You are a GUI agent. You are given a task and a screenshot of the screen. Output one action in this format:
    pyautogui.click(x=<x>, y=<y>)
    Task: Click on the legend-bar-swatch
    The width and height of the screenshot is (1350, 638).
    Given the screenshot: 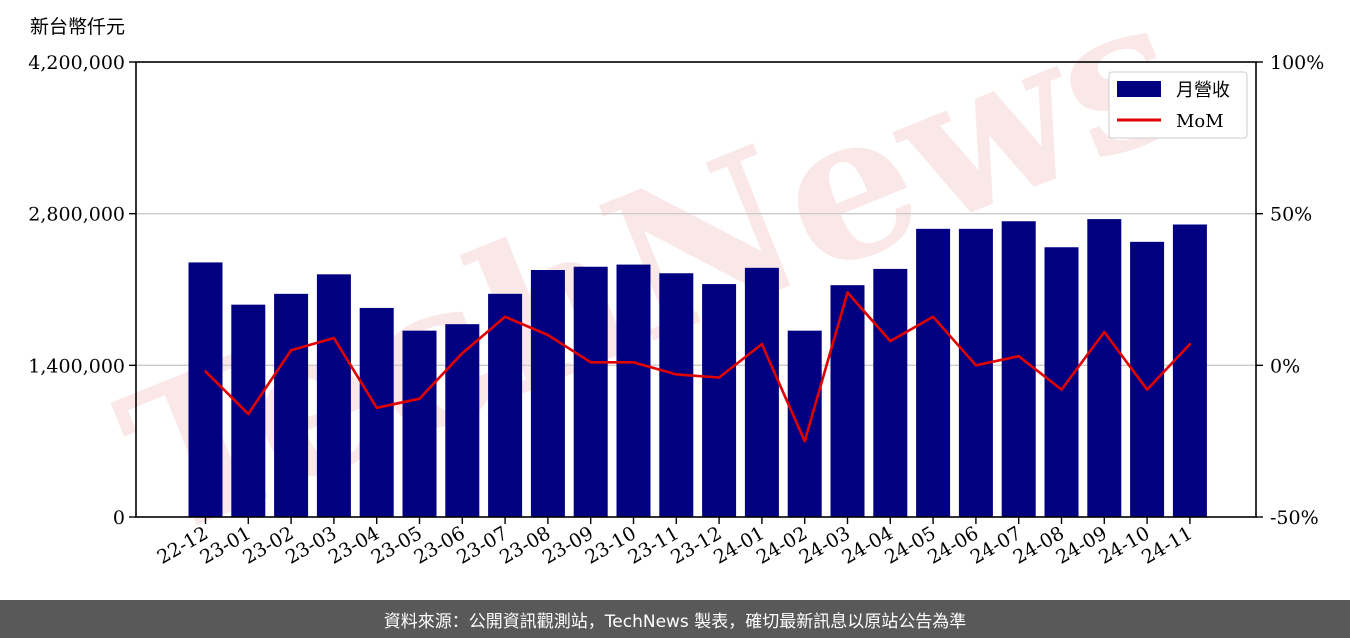 What is the action you would take?
    pyautogui.click(x=1139, y=89)
    